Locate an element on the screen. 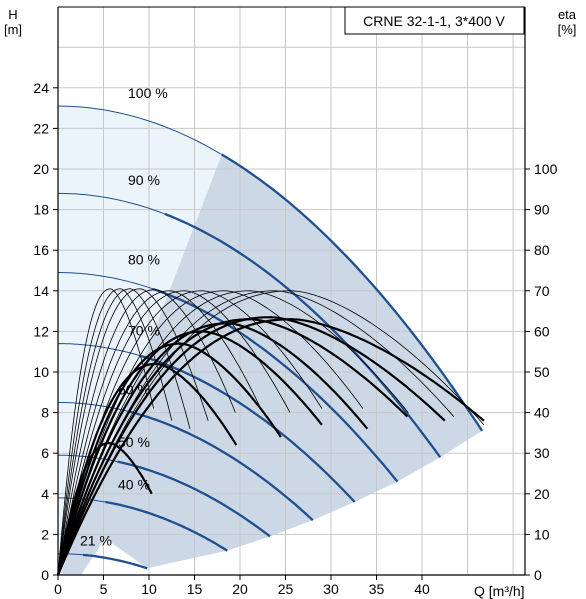 This screenshot has height=599, width=586. speed-curve-label: 21 % is located at coordinates (96, 541).